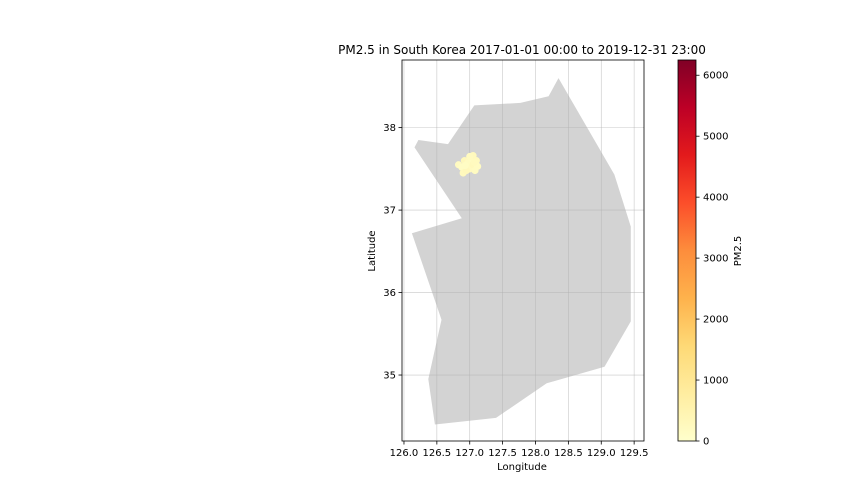 The height and width of the screenshot is (504, 864). I want to click on y-axis-ticks: 35 36 37 38, so click(392, 252).